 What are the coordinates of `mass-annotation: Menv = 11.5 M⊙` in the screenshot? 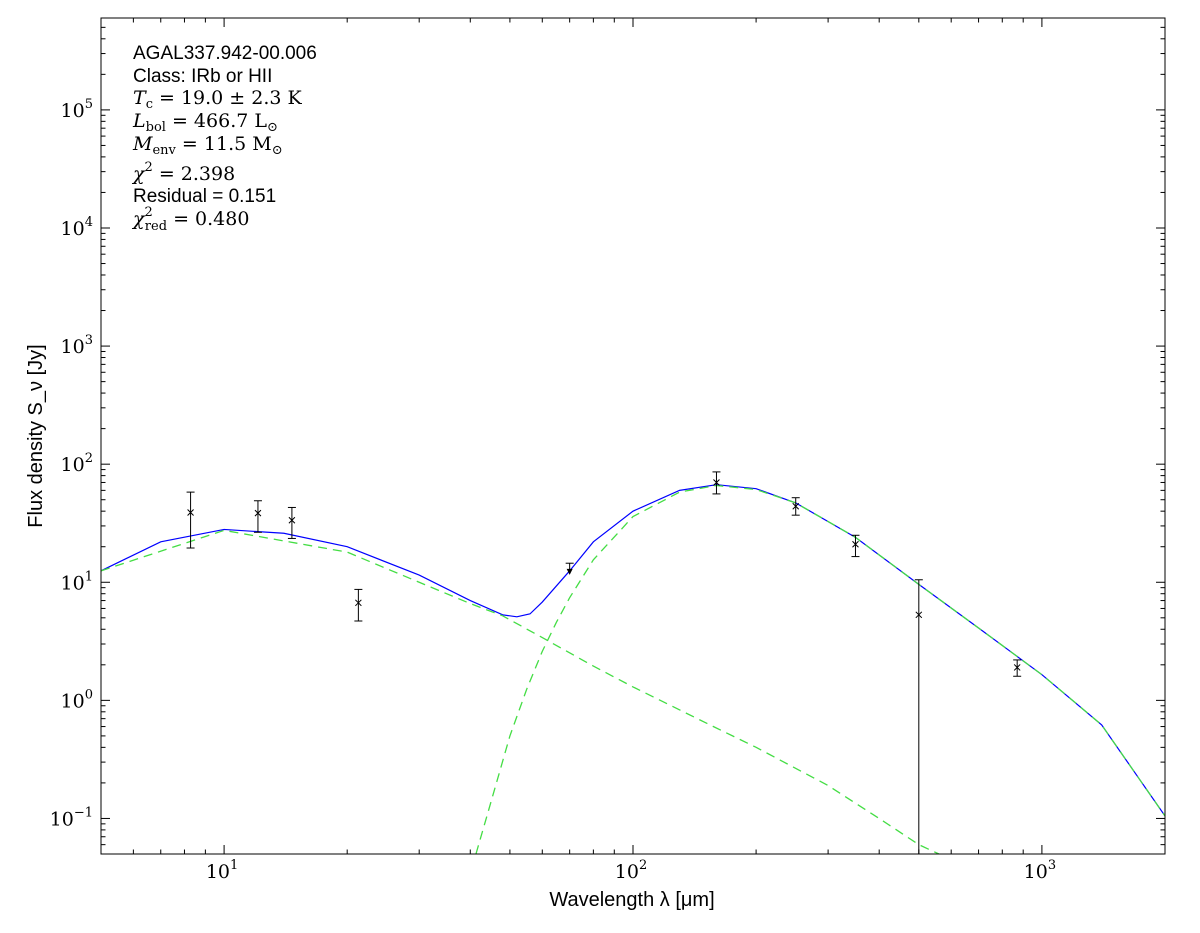 It's located at (207, 145).